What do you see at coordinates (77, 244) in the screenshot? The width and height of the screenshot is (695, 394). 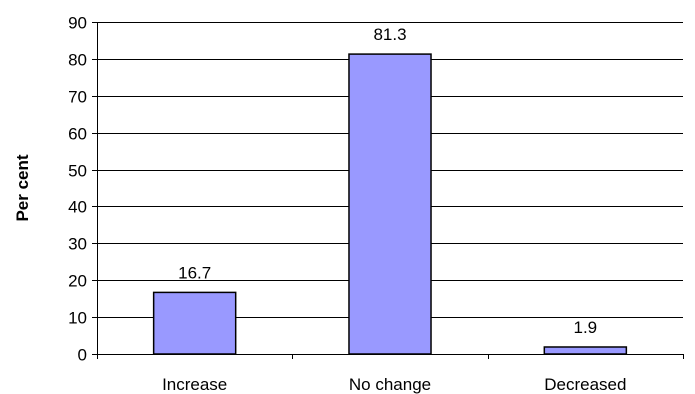 I see `y-tick-label-30: 30` at bounding box center [77, 244].